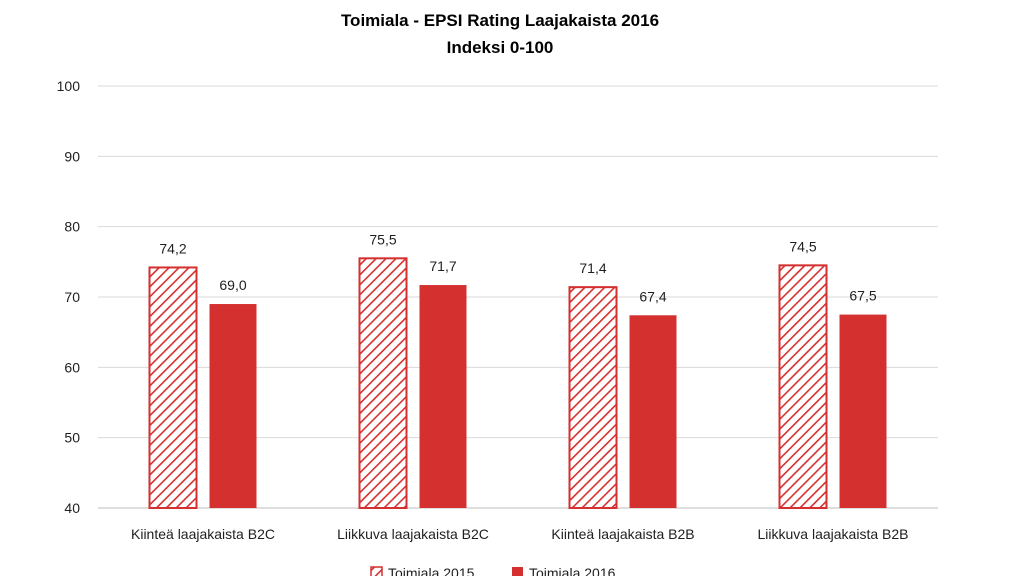 The height and width of the screenshot is (576, 1024). I want to click on data-label: 71,7, so click(442, 266).